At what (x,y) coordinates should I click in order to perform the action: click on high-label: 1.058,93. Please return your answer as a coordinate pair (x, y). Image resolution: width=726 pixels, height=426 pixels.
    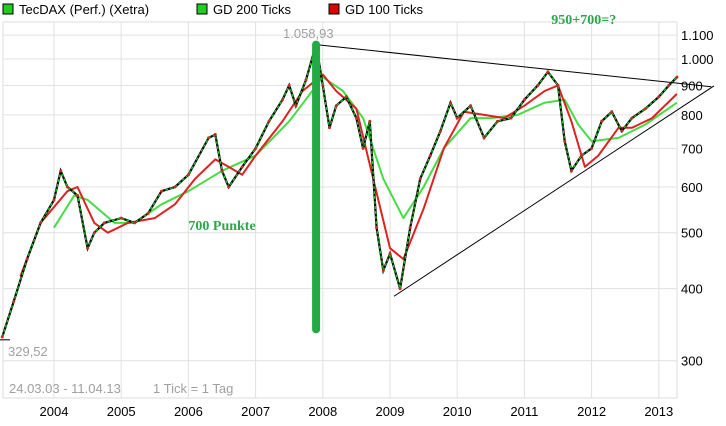
    Looking at the image, I should click on (308, 33).